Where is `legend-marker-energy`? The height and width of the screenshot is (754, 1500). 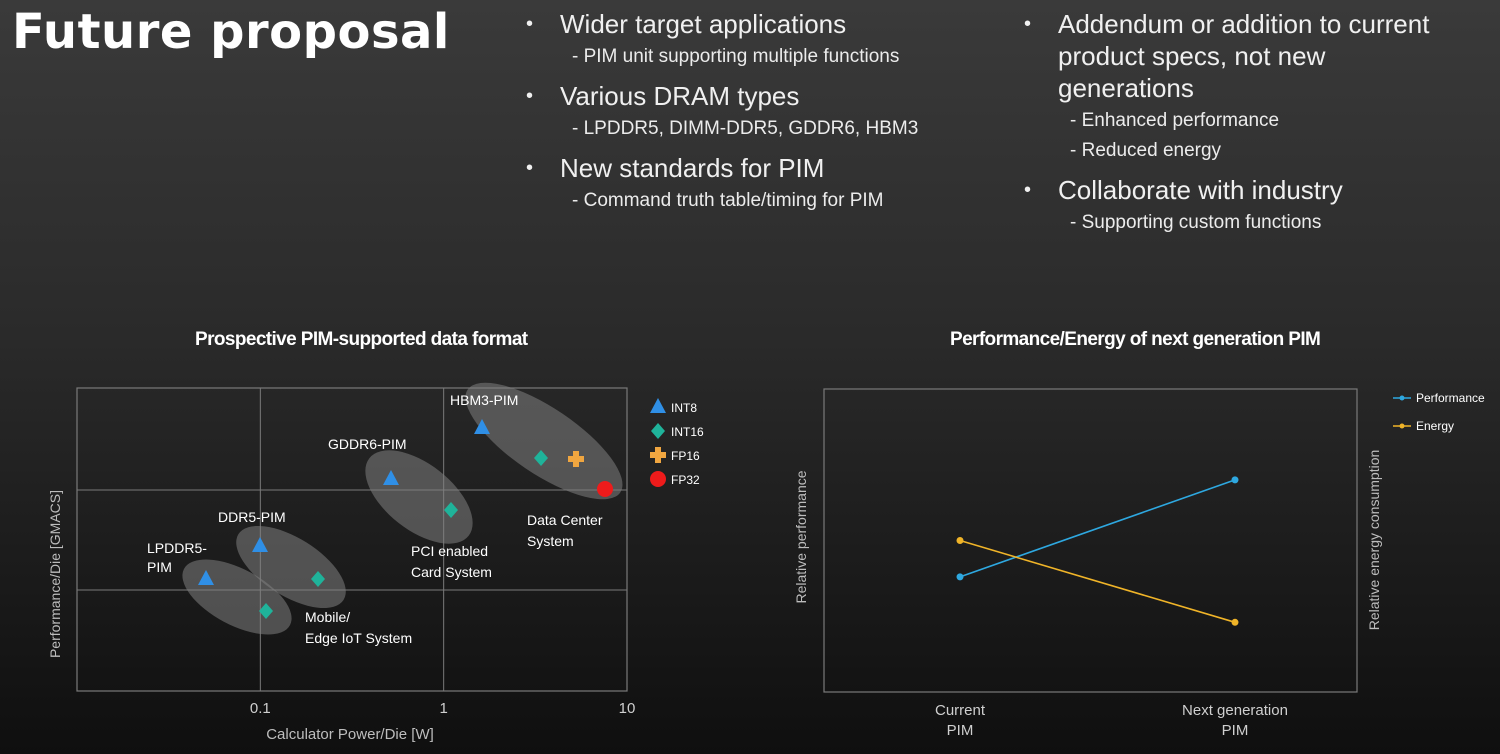
legend-marker-energy is located at coordinates (1402, 426).